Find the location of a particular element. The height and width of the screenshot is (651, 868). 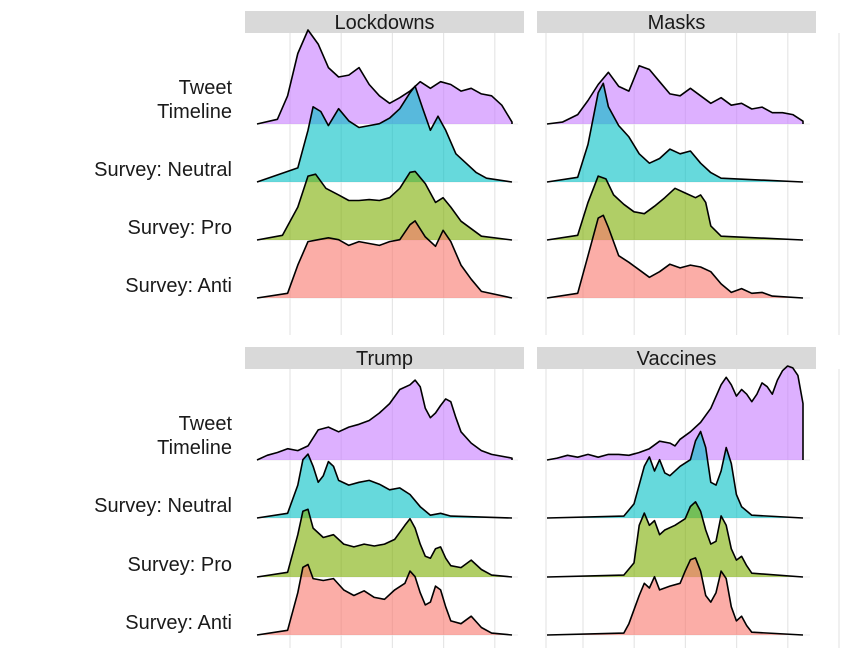

y-label-tweet-timeline-row0: Tweet Timeline is located at coordinates (194, 100).